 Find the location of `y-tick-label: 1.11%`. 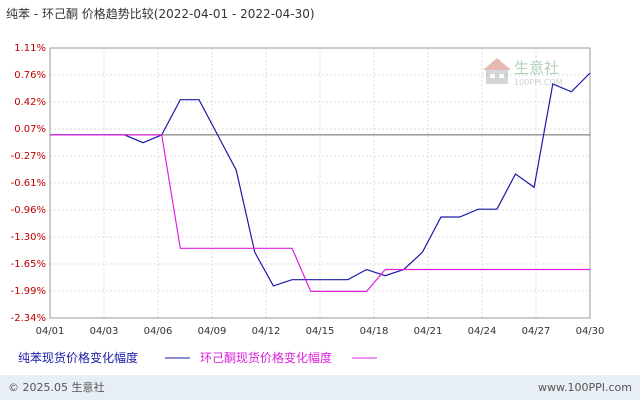

y-tick-label: 1.11% is located at coordinates (30, 48).